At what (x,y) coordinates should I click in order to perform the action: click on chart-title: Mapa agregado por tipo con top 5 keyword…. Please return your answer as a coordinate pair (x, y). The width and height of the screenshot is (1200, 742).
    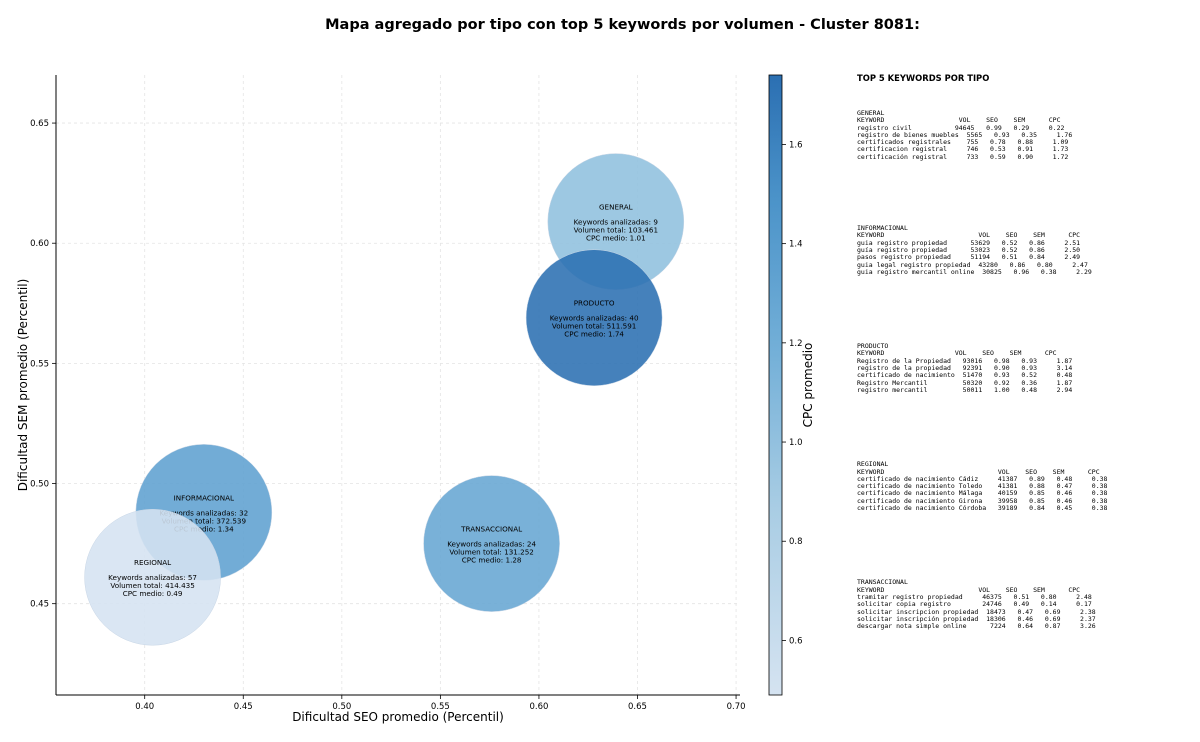
    Looking at the image, I should click on (622, 25).